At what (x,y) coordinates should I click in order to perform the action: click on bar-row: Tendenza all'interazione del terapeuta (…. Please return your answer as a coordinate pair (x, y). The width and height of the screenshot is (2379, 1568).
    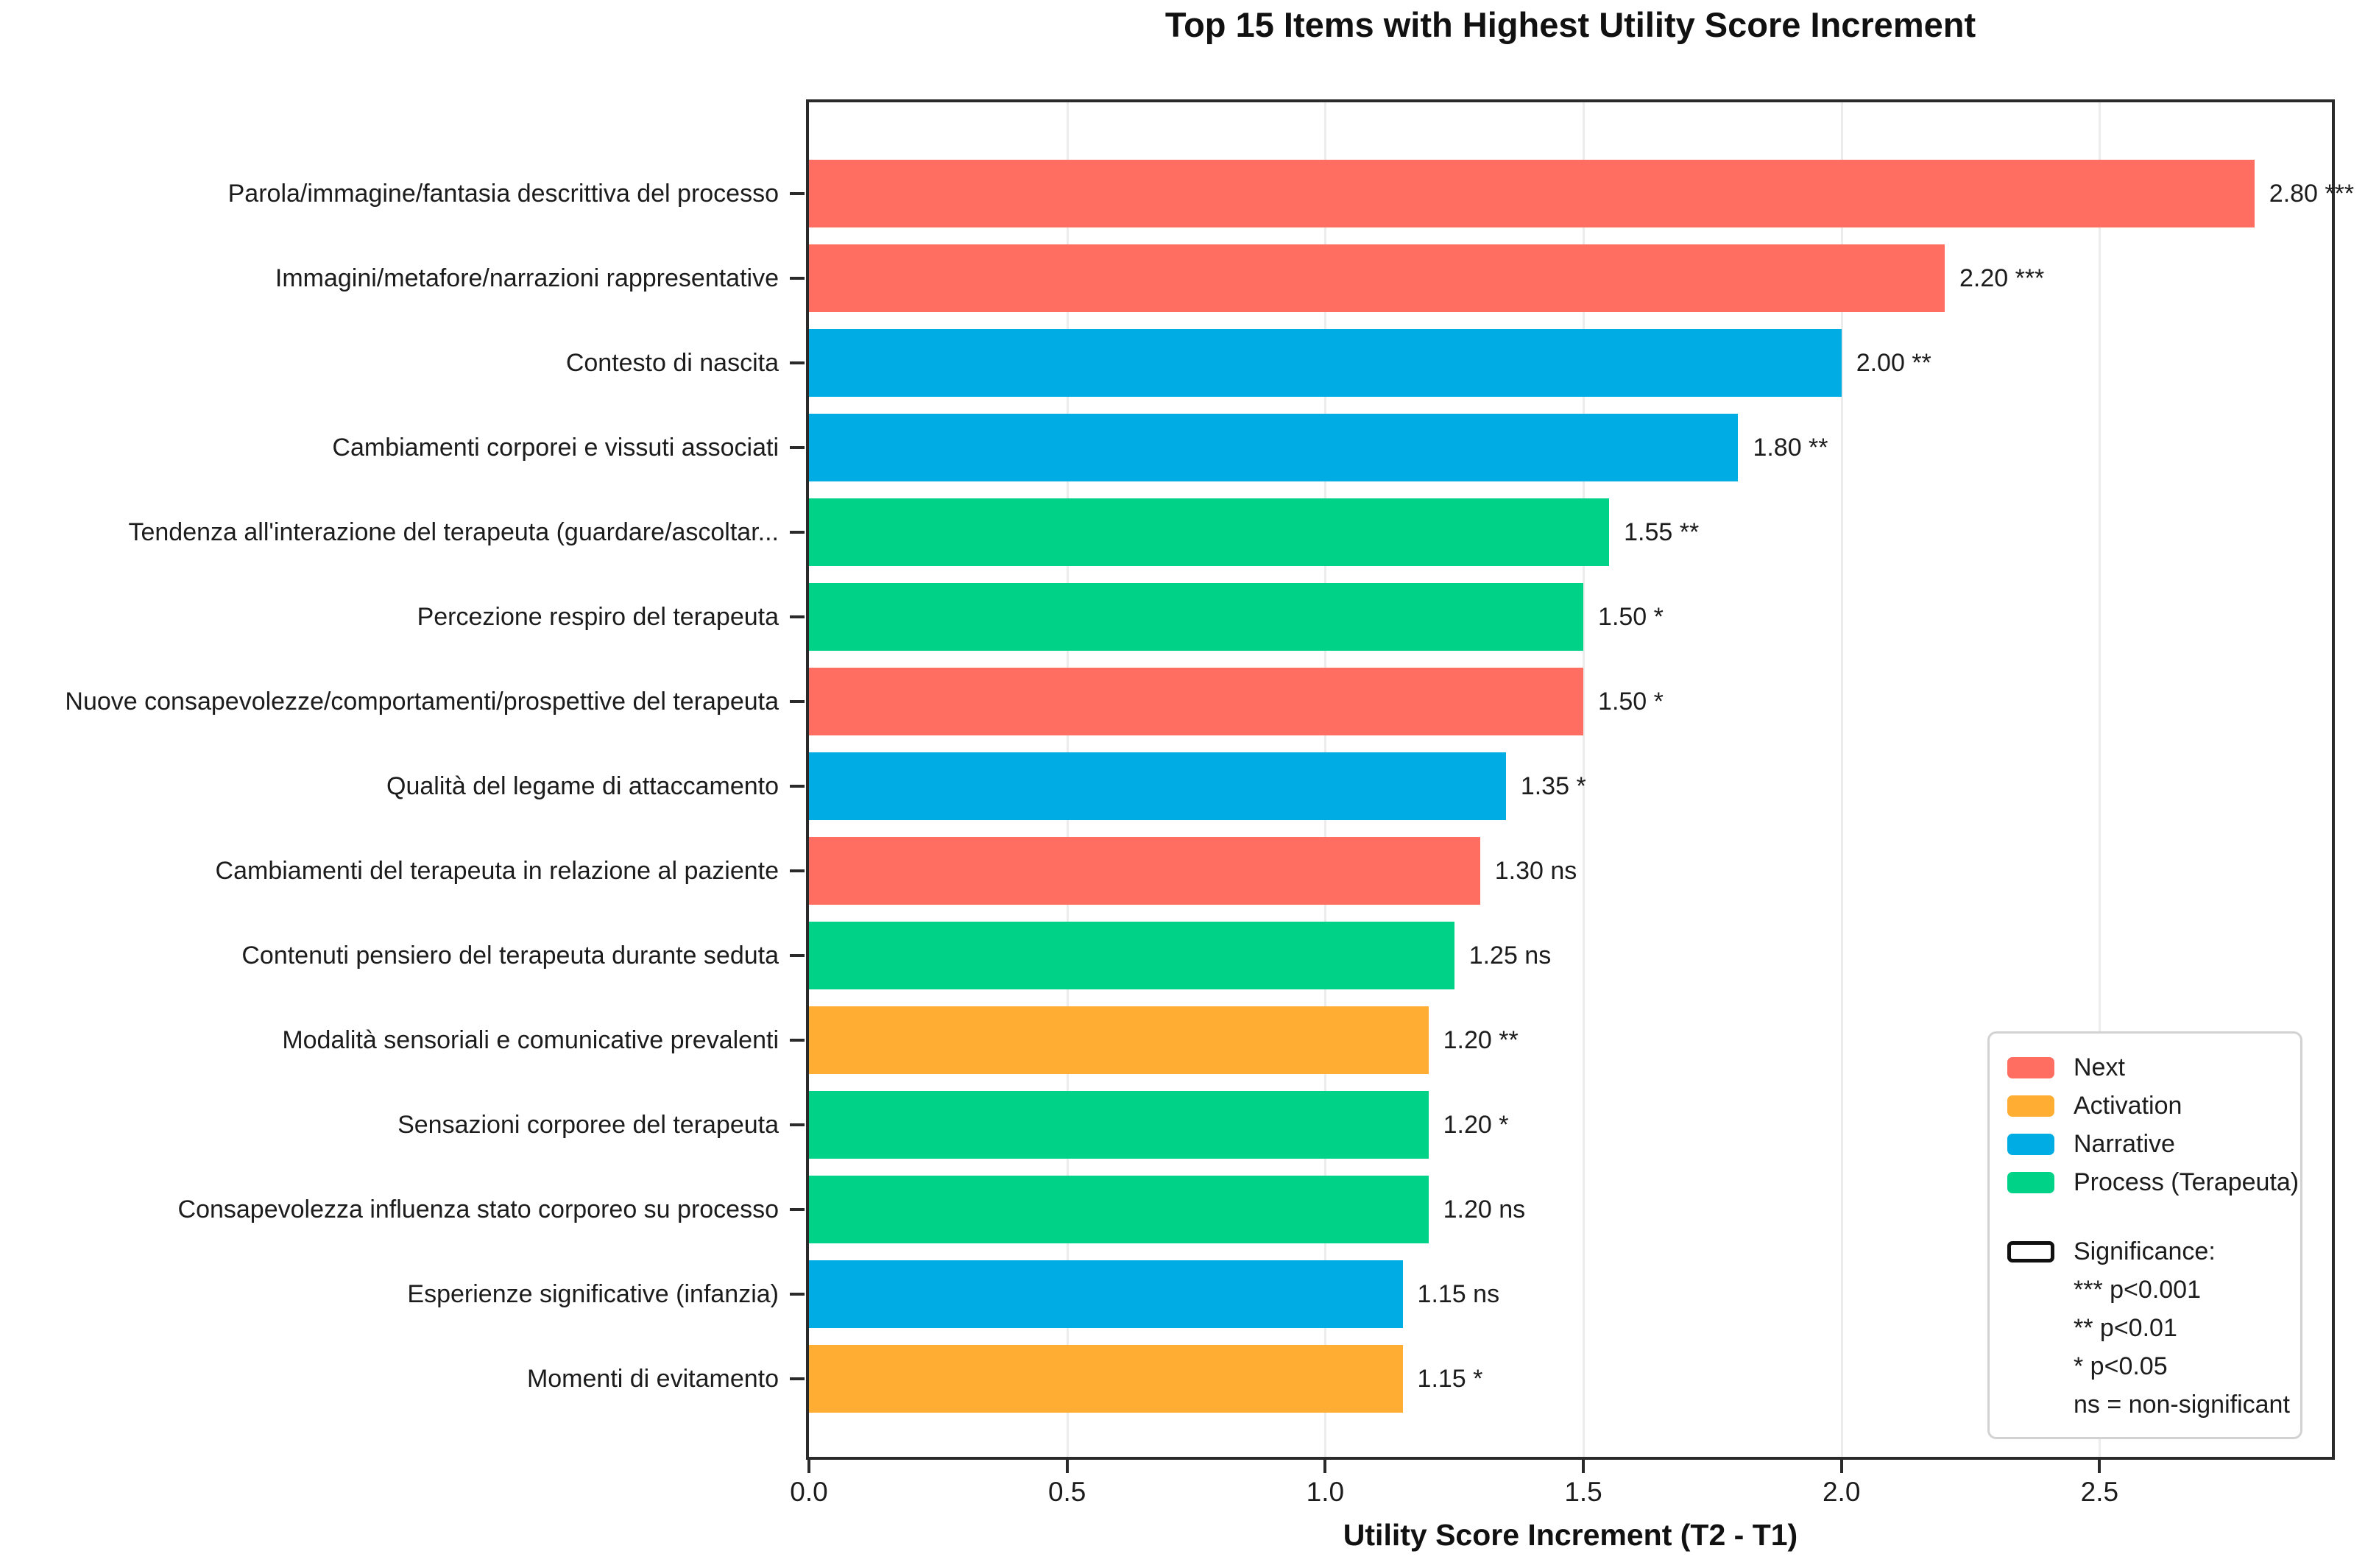
    Looking at the image, I should click on (1189, 532).